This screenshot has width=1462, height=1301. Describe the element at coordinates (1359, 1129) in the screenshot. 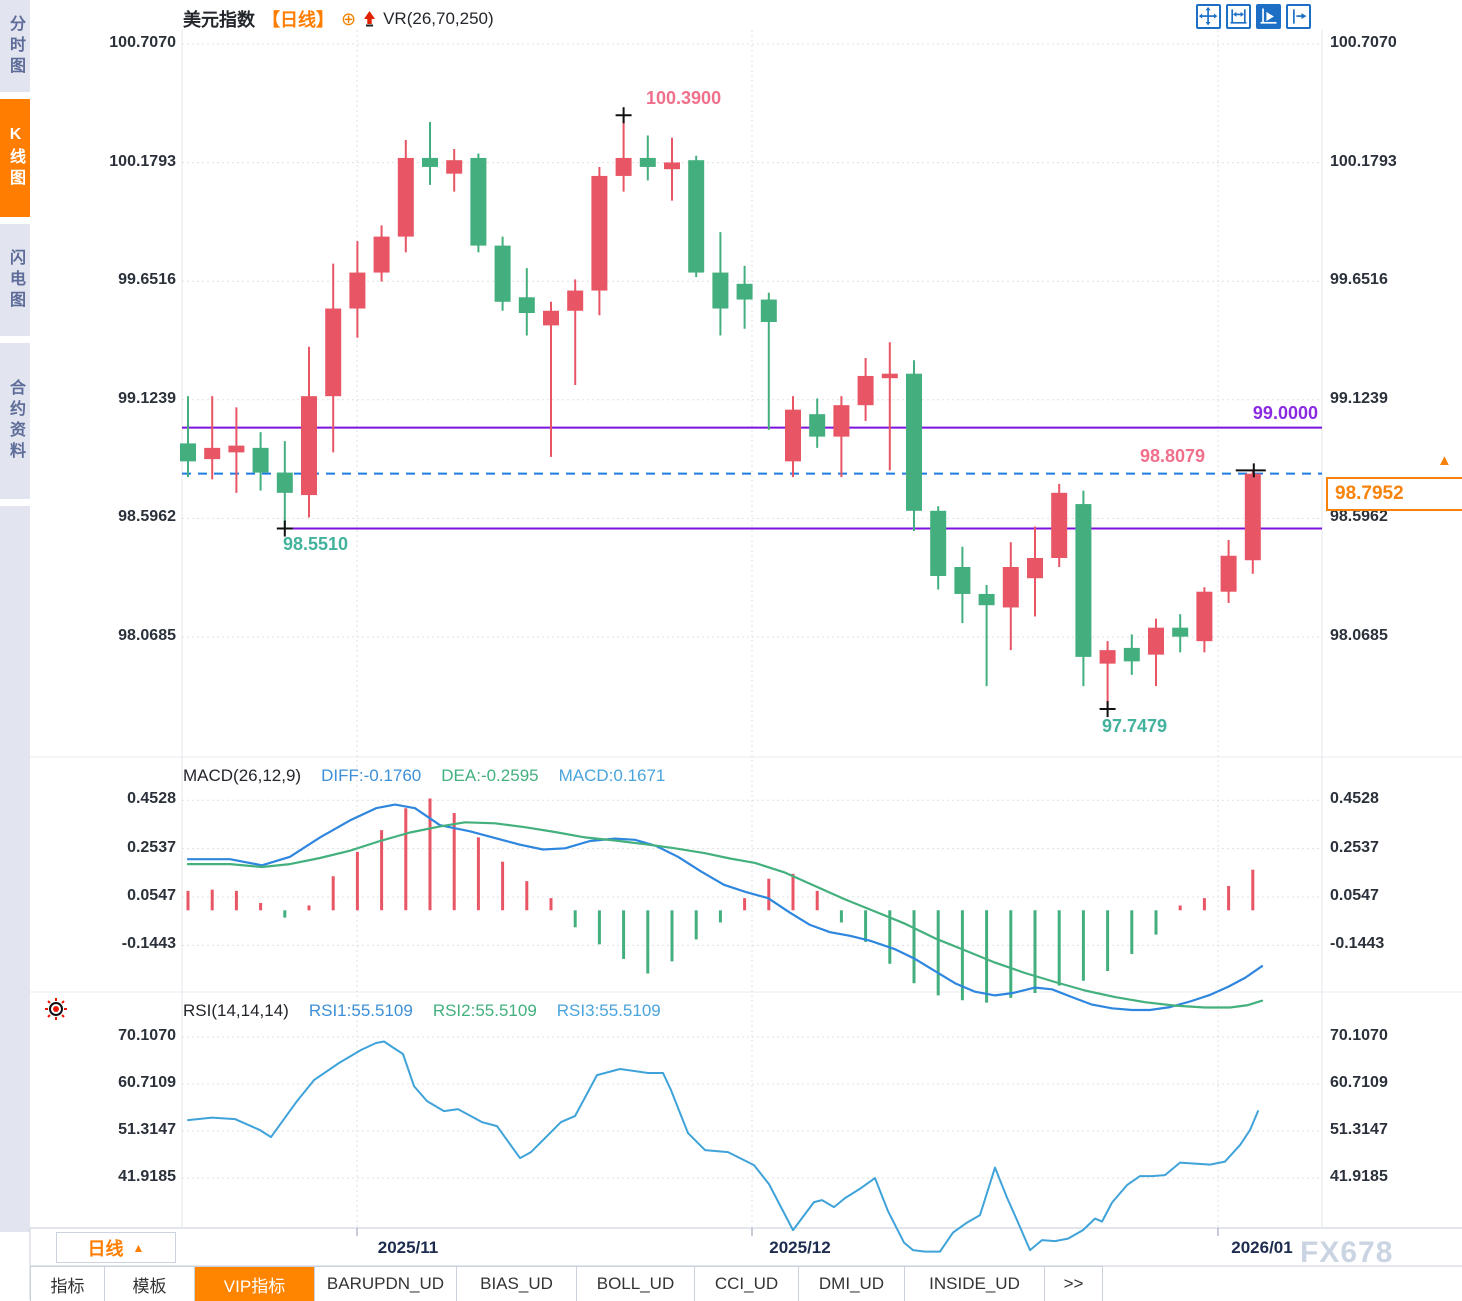

I see `rsi-axis-tick-right: 51.3147` at that location.